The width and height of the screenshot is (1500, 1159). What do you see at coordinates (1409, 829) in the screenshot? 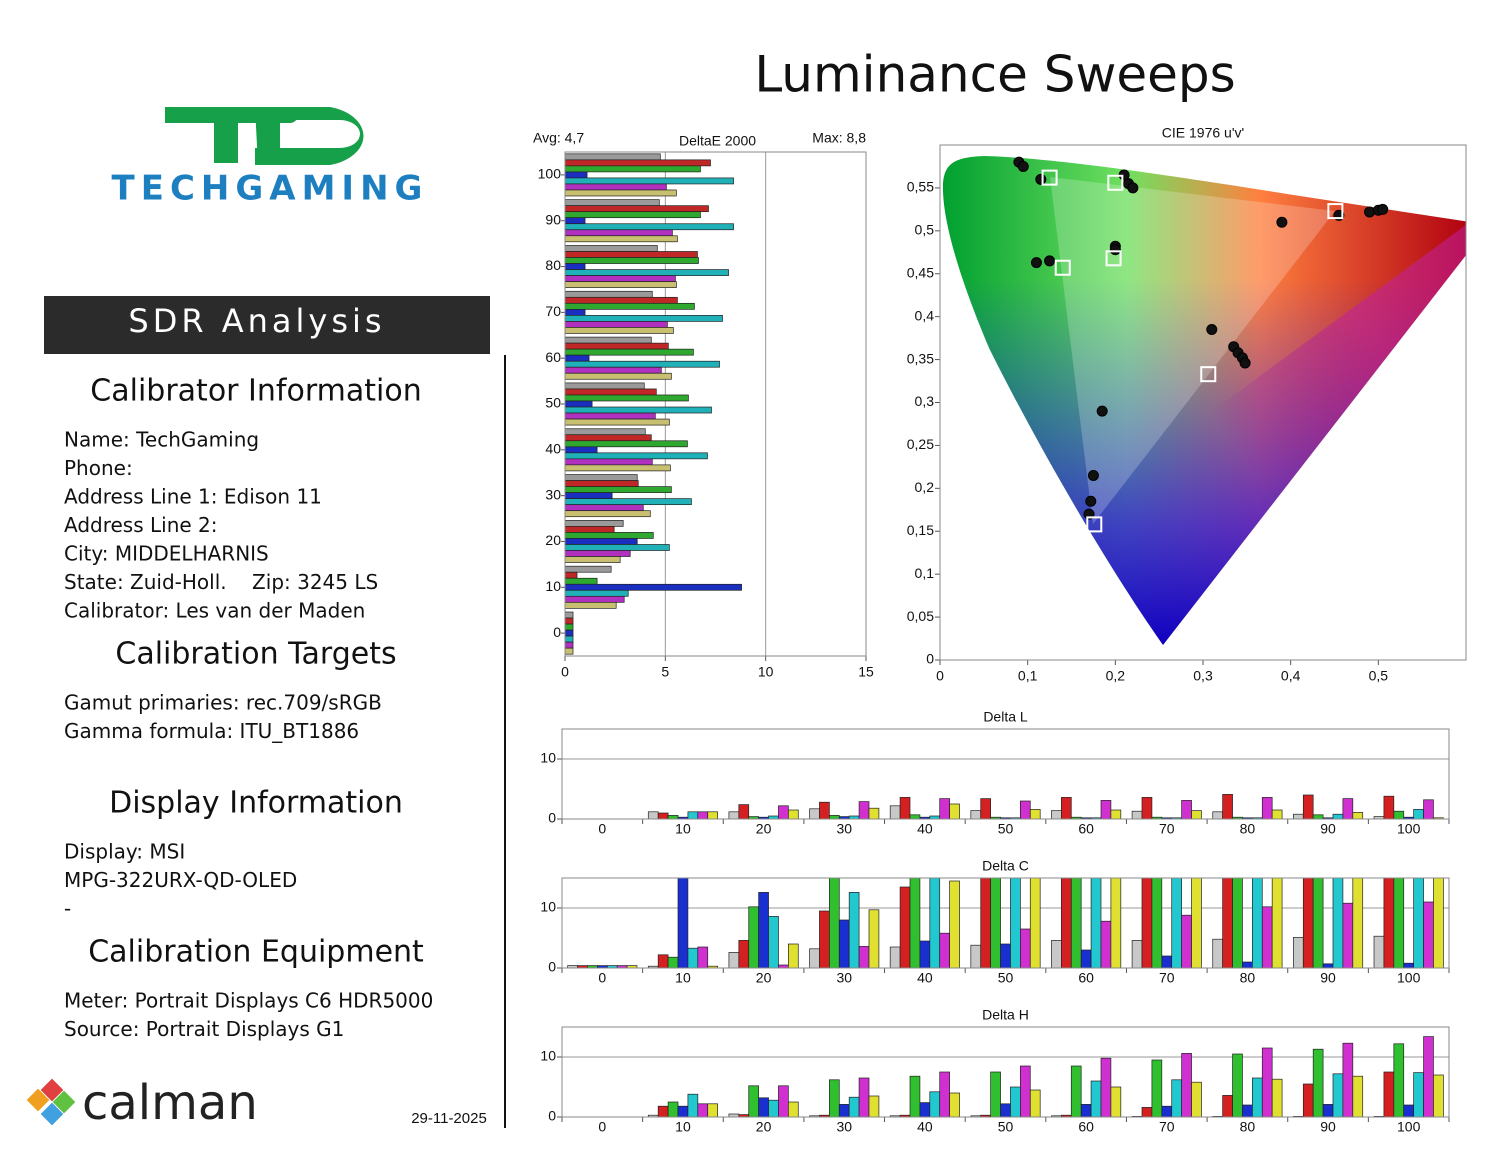
I see `x-tick-label: 100` at bounding box center [1409, 829].